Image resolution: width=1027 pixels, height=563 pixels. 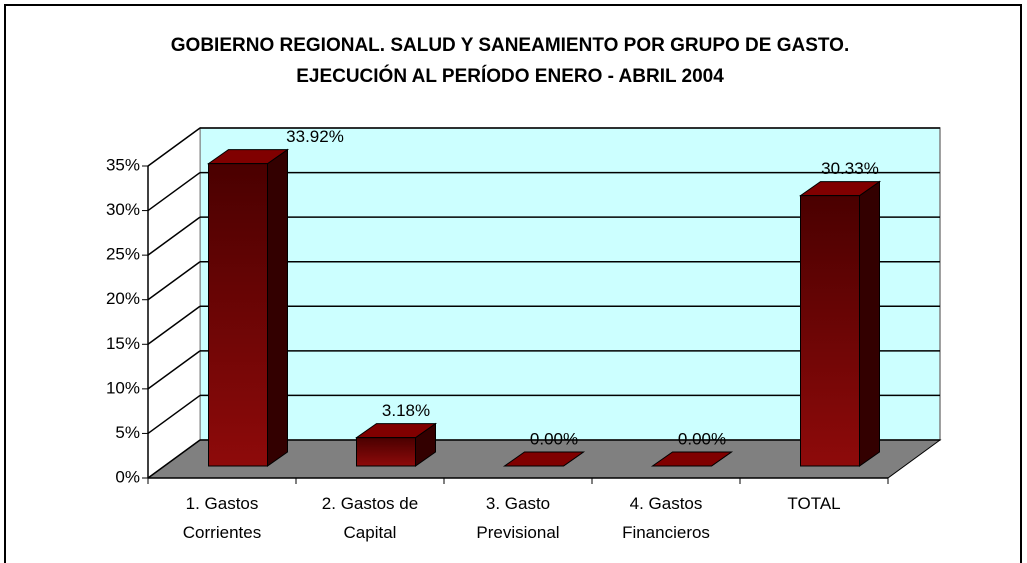 I want to click on x-tick-label: 1. Gastos Corrientes, so click(x=222, y=518).